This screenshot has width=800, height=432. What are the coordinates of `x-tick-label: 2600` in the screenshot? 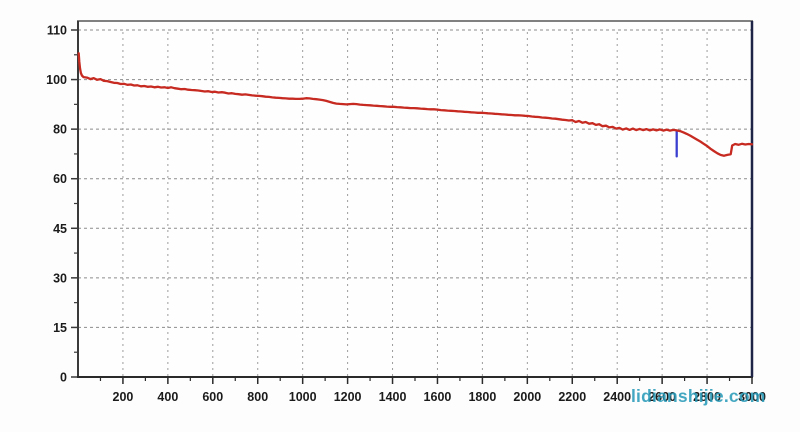 It's located at (662, 397).